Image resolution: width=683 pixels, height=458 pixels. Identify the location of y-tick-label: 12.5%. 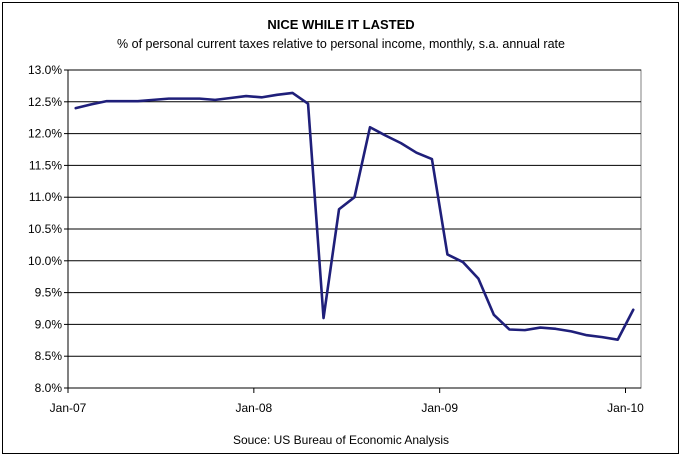
(45, 102).